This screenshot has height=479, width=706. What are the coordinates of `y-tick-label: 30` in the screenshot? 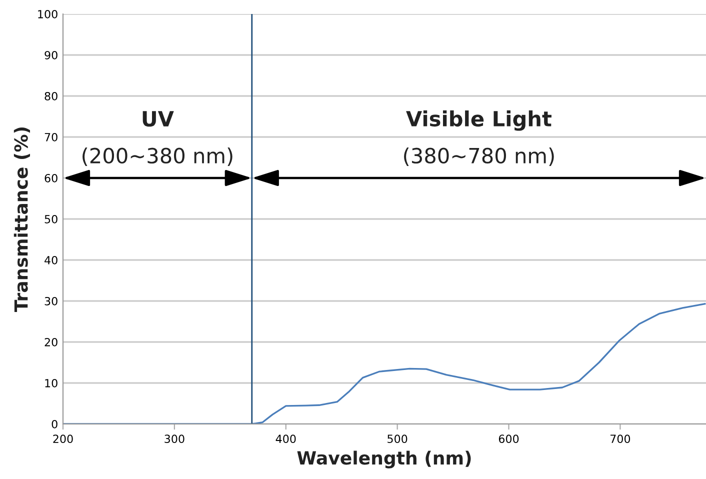 It's located at (51, 301).